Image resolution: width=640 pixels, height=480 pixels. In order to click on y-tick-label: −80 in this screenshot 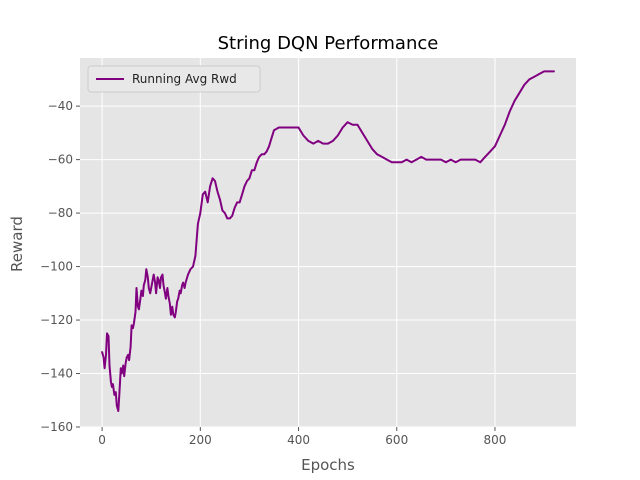, I will do `click(60, 213)`.